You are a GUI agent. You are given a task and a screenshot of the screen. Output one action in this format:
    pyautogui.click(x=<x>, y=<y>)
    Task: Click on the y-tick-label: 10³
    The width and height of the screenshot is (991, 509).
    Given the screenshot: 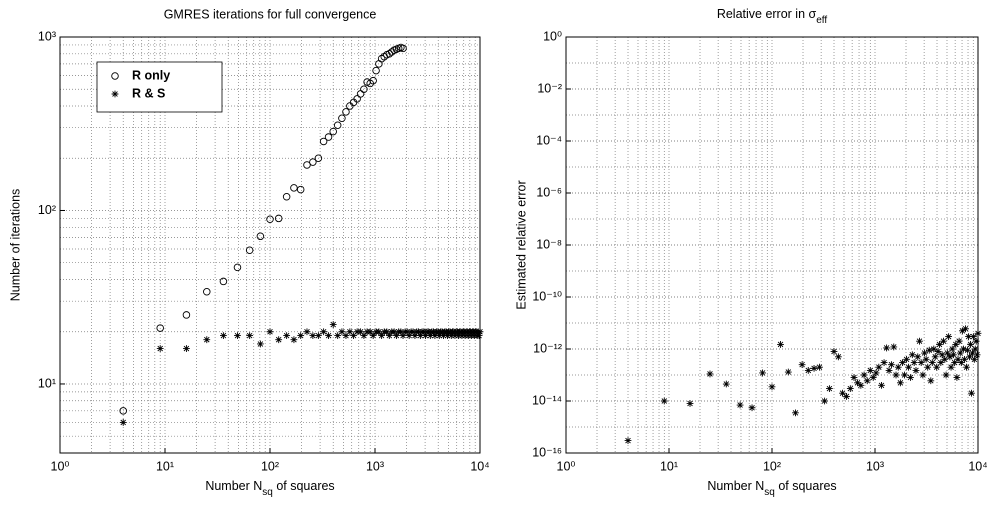 What is the action you would take?
    pyautogui.click(x=47, y=36)
    